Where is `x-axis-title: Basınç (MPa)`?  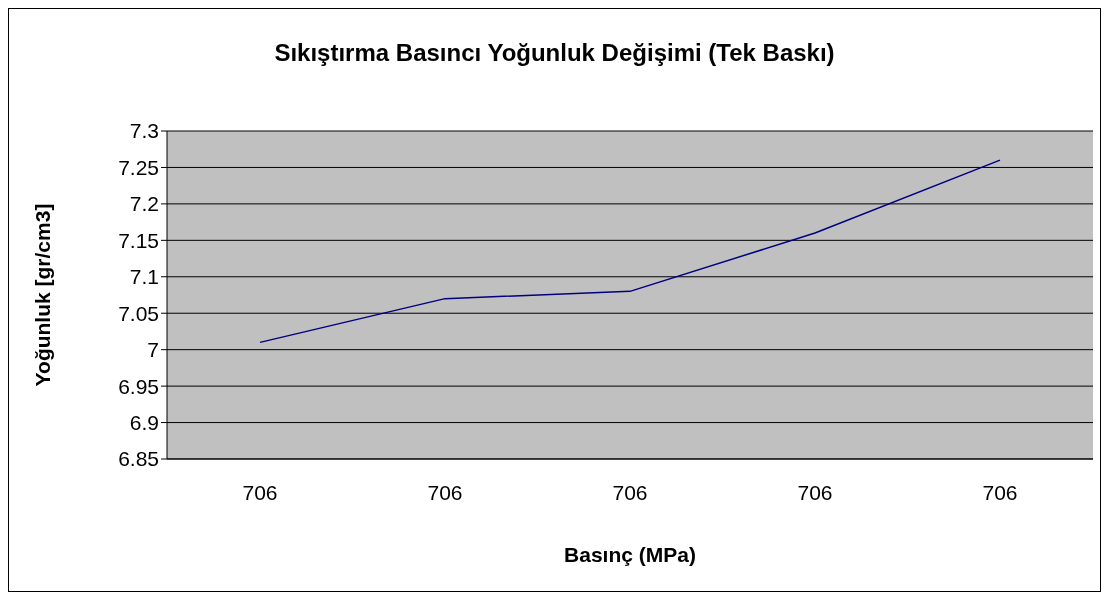
x-axis-title: Basınç (MPa) is located at coordinates (630, 555).